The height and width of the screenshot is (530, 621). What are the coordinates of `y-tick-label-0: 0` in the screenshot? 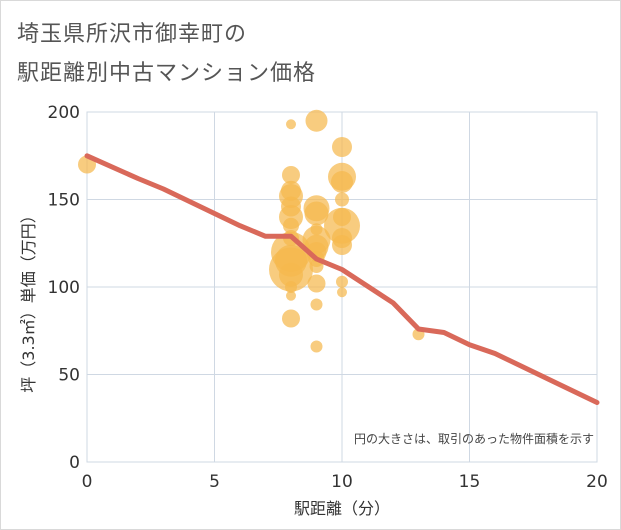 It's located at (74, 463).